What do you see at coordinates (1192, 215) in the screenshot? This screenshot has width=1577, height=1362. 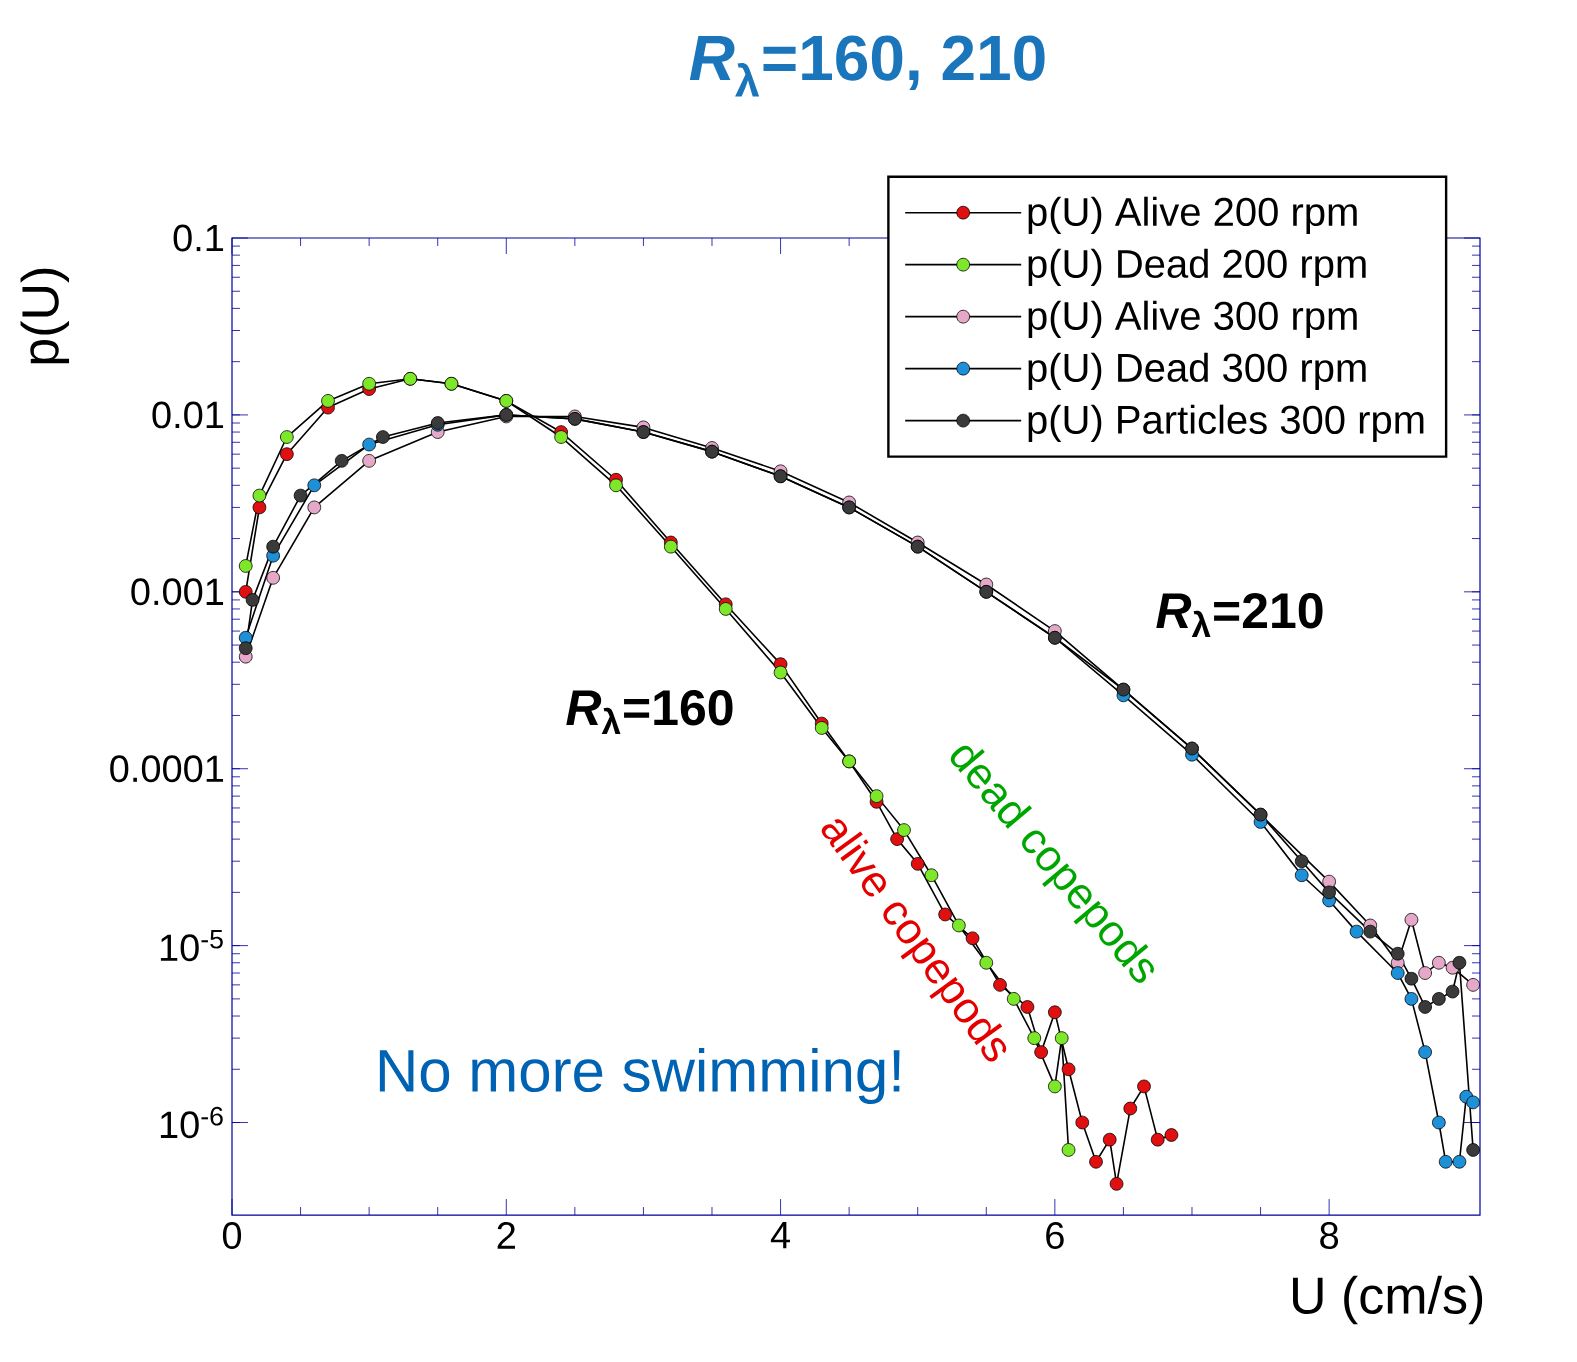 I see `legend-label: p(U) Alive 200 rpm` at bounding box center [1192, 215].